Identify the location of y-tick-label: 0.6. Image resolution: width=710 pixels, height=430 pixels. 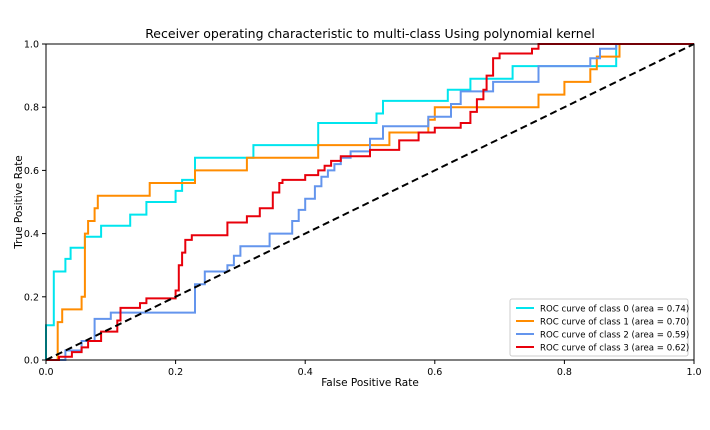
(31, 171).